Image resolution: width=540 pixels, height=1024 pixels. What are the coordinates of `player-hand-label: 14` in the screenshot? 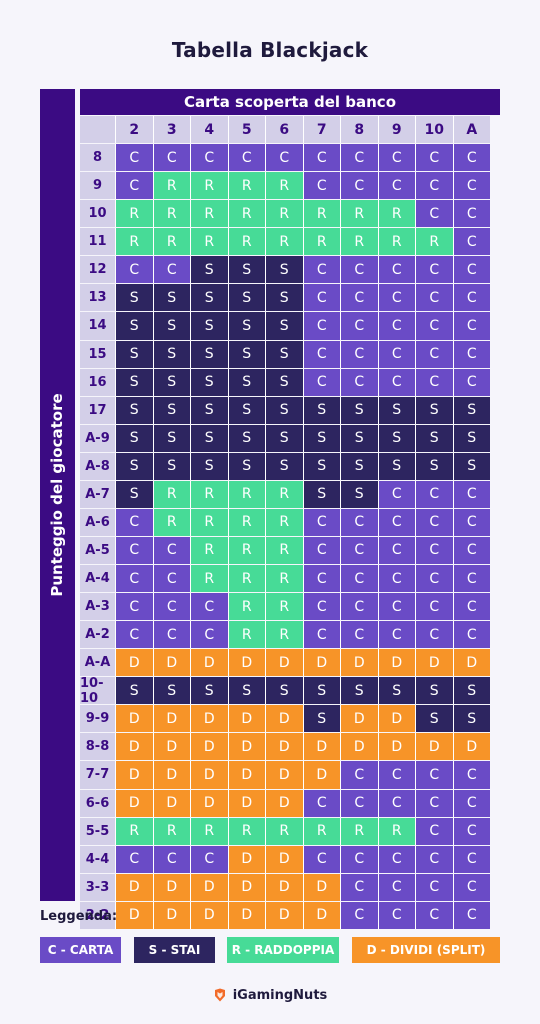 It's located at (97, 326).